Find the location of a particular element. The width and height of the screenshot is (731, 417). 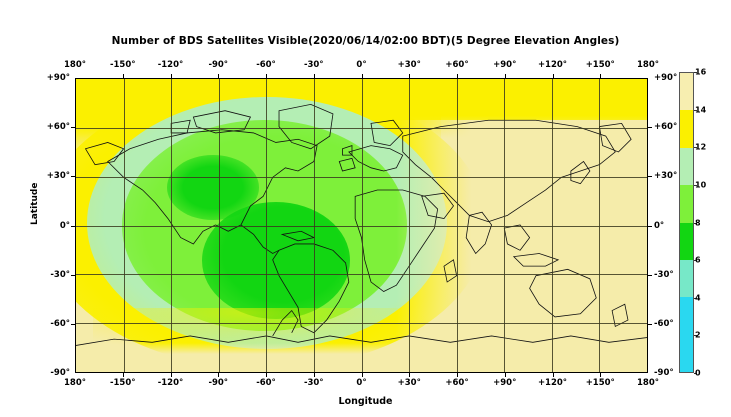

y-tick-label-left-1: +60° is located at coordinates (58, 127).